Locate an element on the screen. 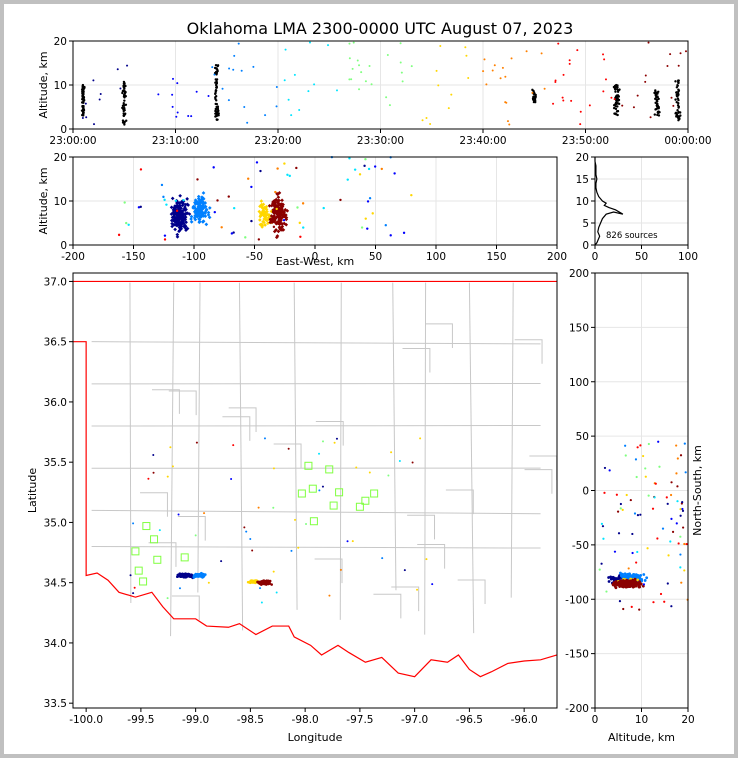 Image resolution: width=738 pixels, height=758 pixels. x-tick-label: 23:30:00 is located at coordinates (380, 141).